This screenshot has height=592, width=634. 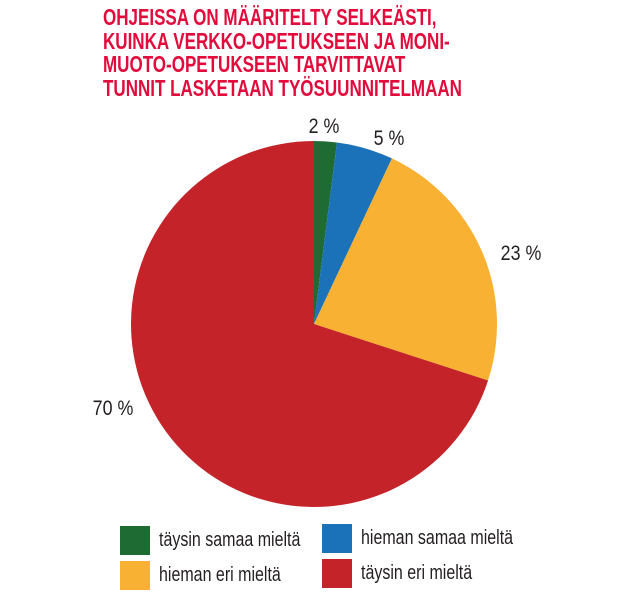 What do you see at coordinates (521, 253) in the screenshot?
I see `slice-label-hieman-eri: 23 %` at bounding box center [521, 253].